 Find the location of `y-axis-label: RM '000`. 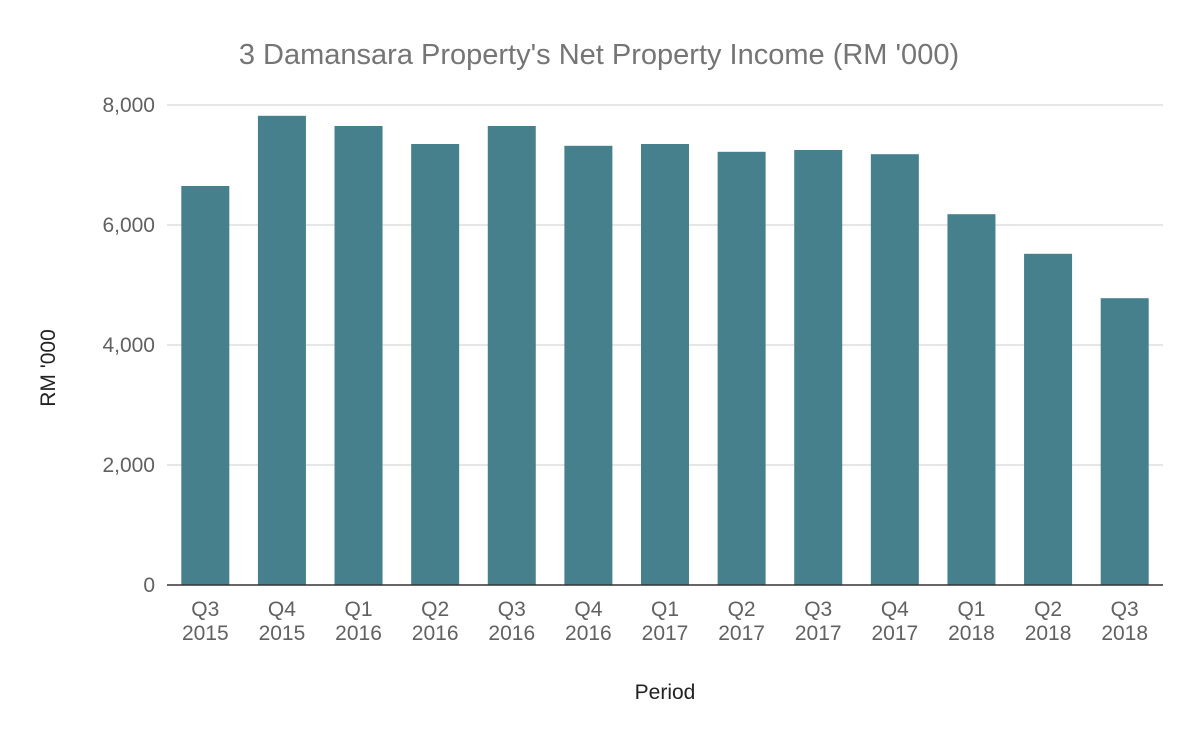

y-axis-label: RM '000 is located at coordinates (48, 368).